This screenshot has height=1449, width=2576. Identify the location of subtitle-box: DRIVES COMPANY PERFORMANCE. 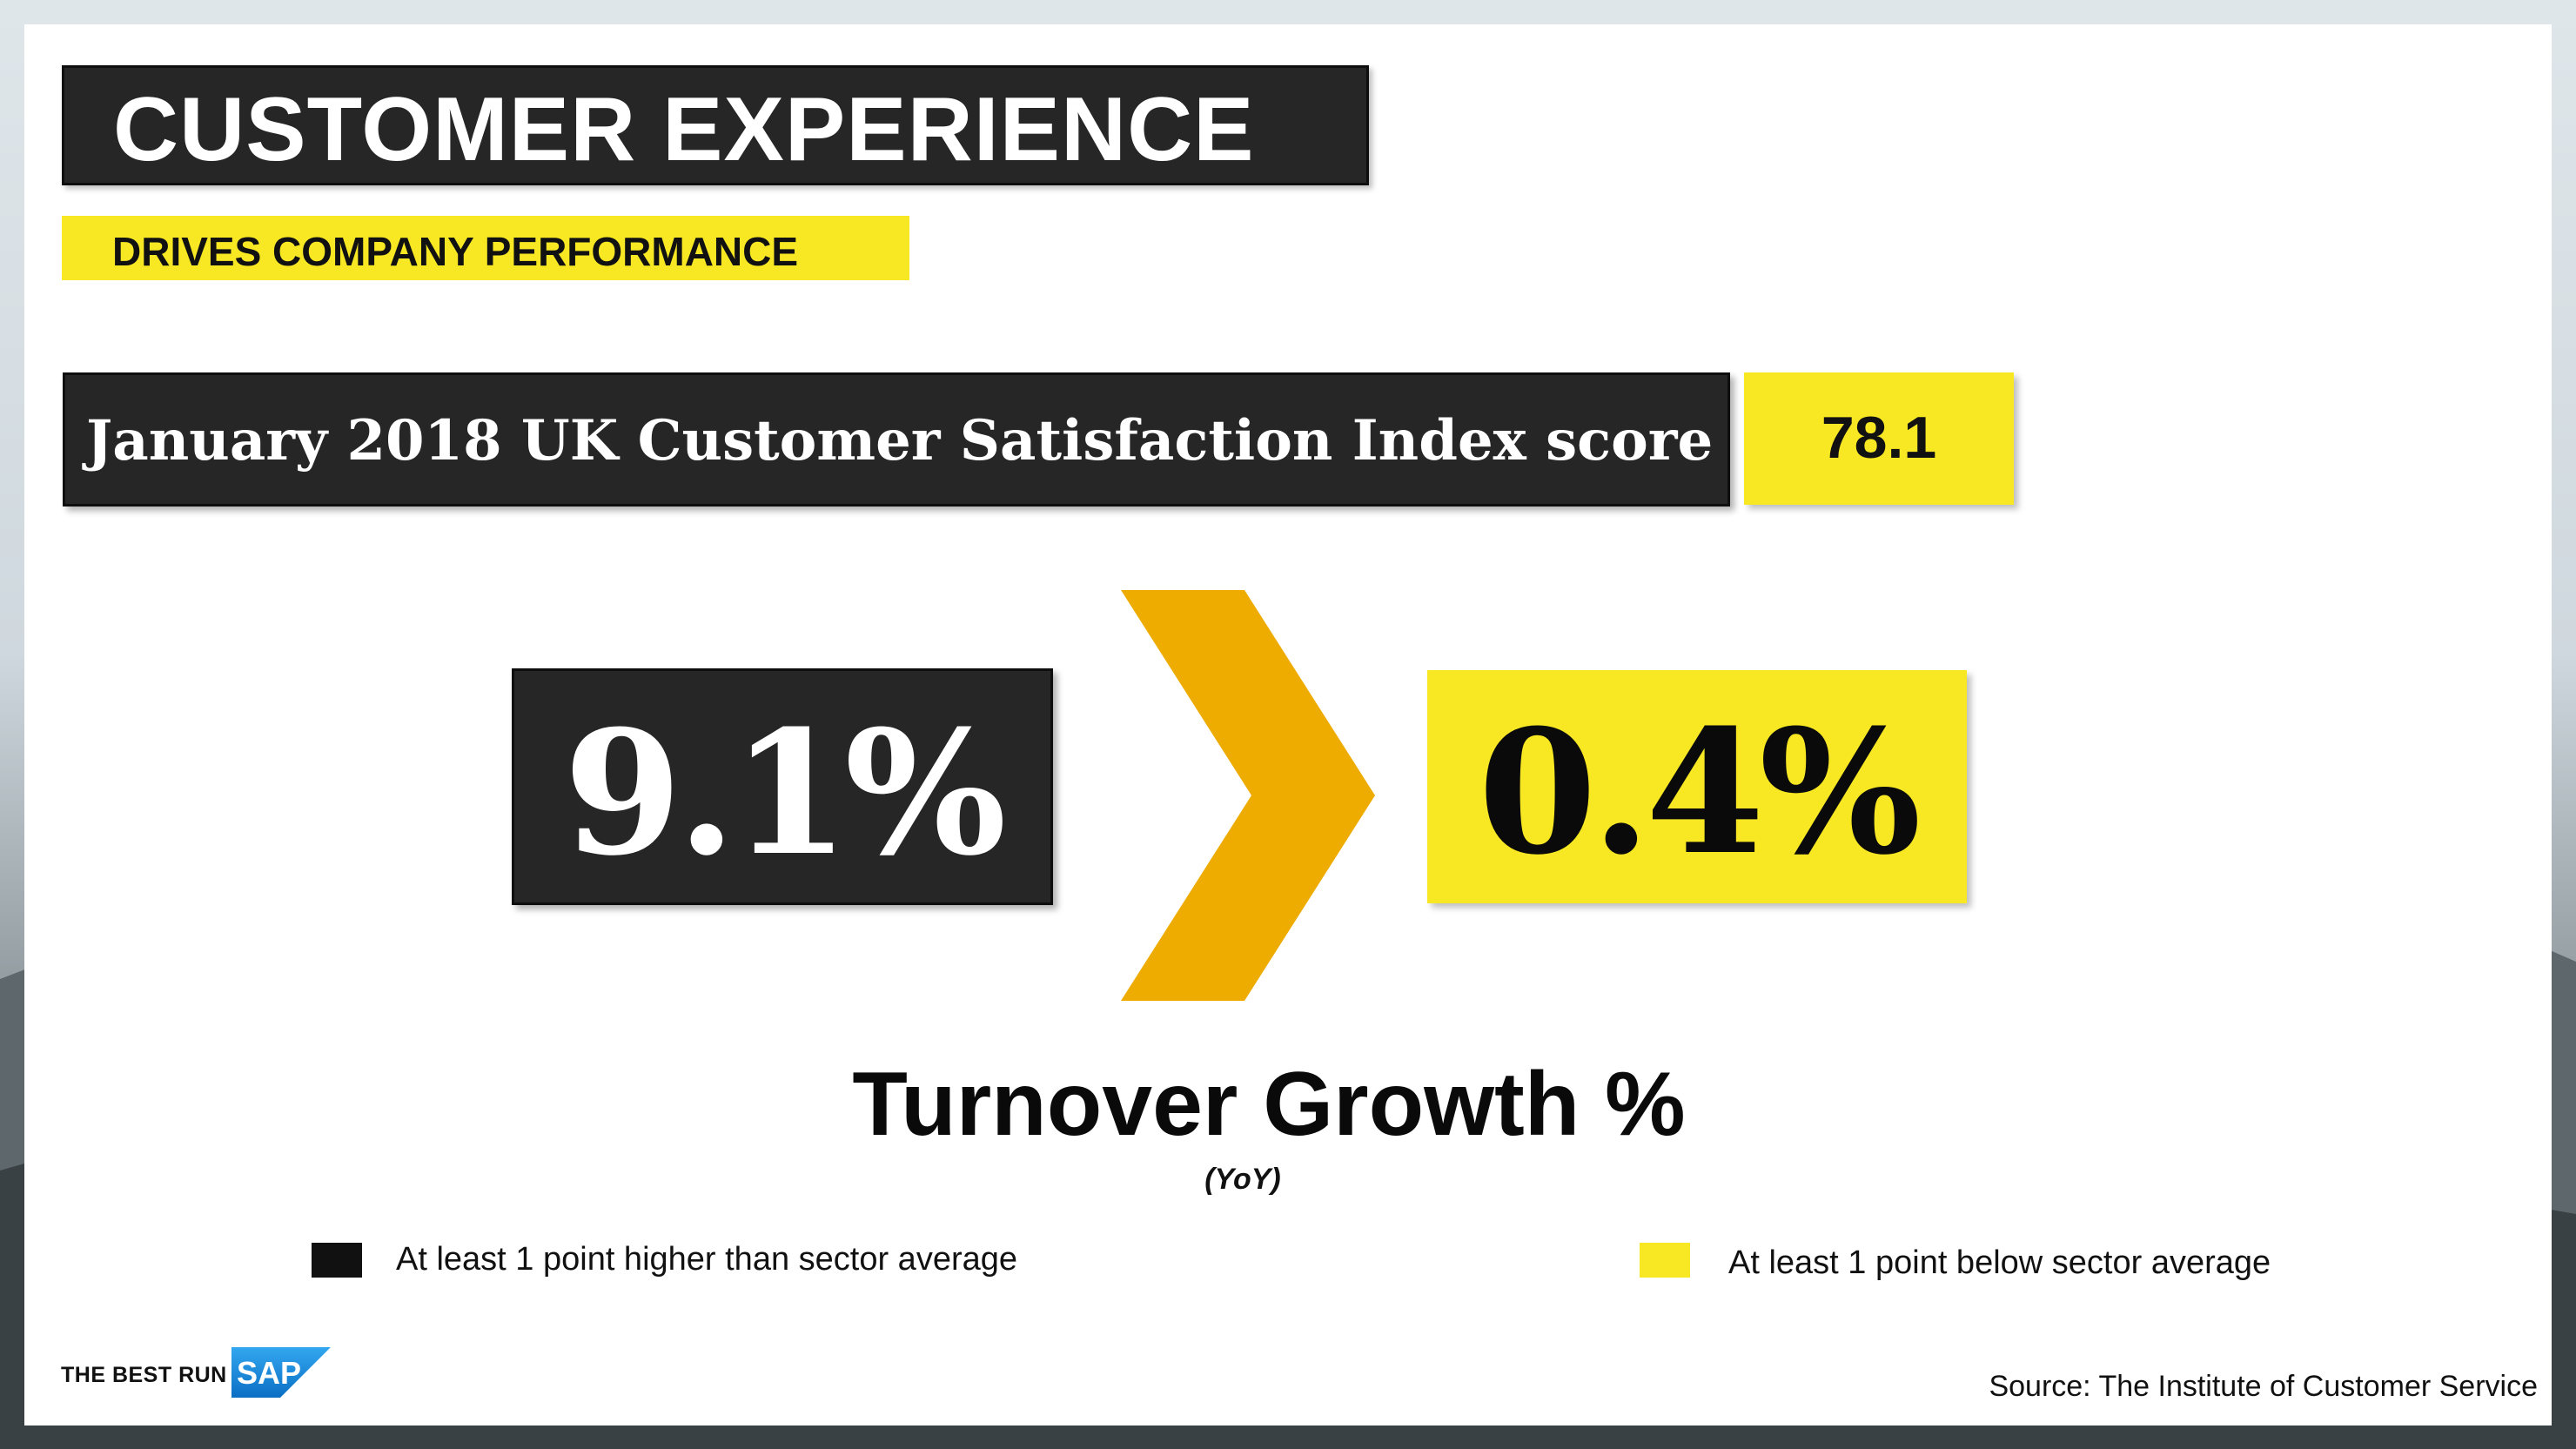
(486, 248).